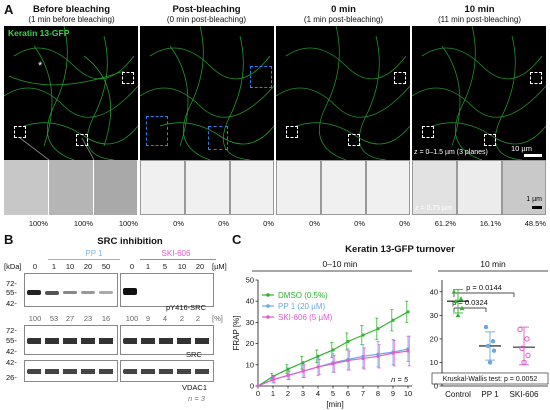 The height and width of the screenshot is (410, 550). What do you see at coordinates (303, 295) in the screenshot?
I see `legend-dmso: DMSO (0.5%)` at bounding box center [303, 295].